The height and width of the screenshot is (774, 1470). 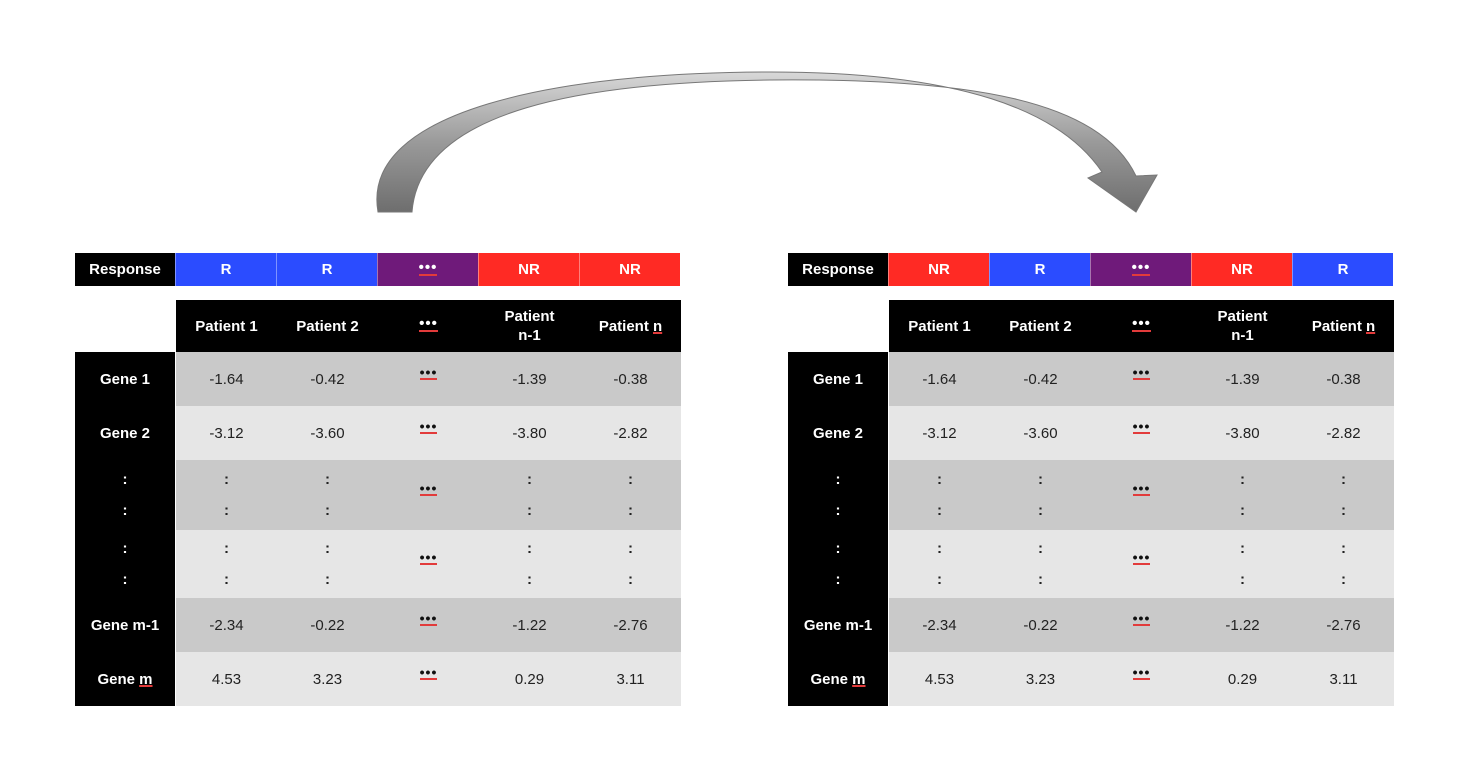 What do you see at coordinates (1040, 679) in the screenshot?
I see `data-cell: 3.23` at bounding box center [1040, 679].